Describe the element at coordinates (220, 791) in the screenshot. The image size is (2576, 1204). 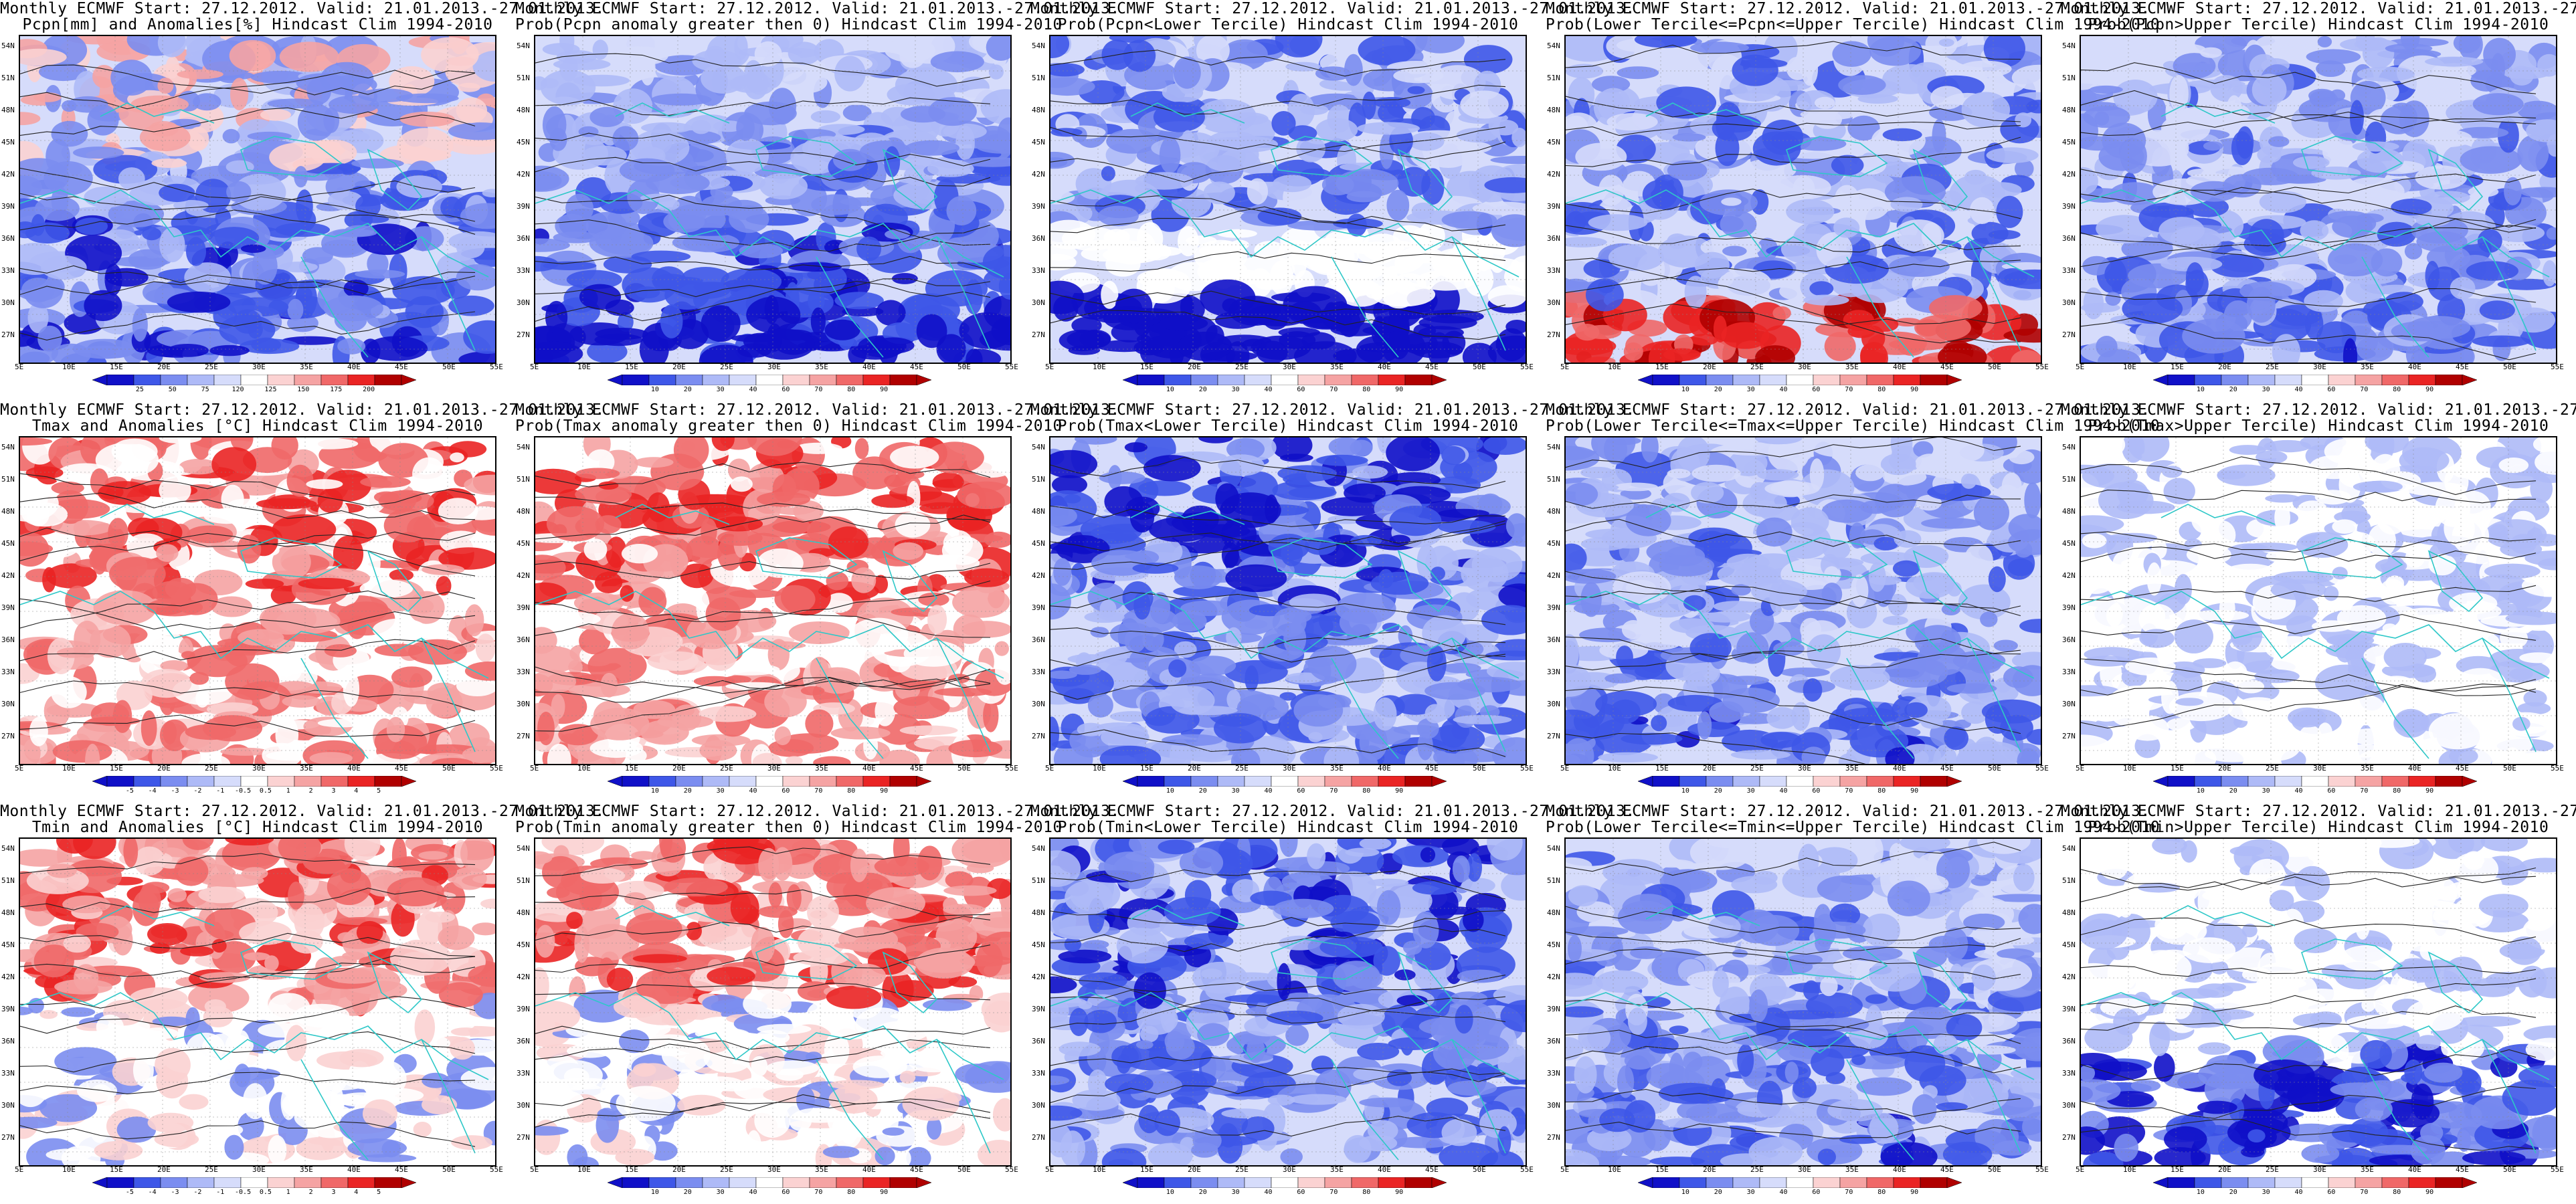
I see `colorbar-tick-label: -1` at that location.